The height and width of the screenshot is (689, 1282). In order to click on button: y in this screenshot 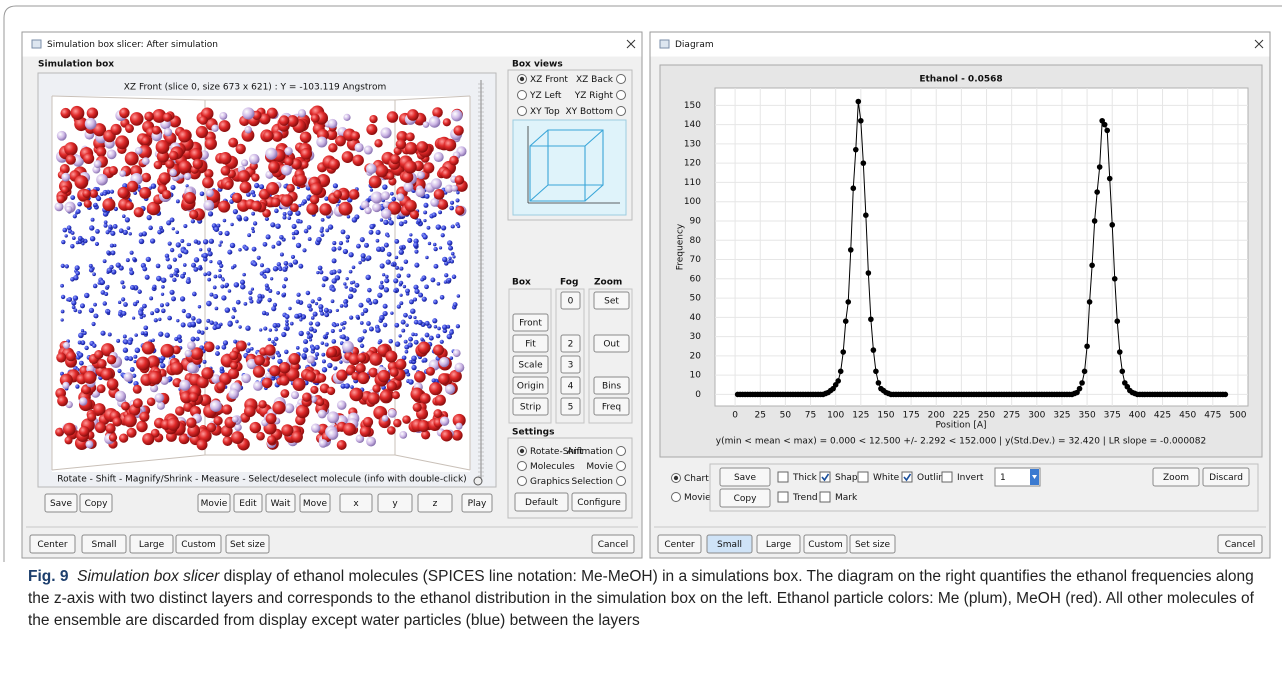, I will do `click(395, 503)`.